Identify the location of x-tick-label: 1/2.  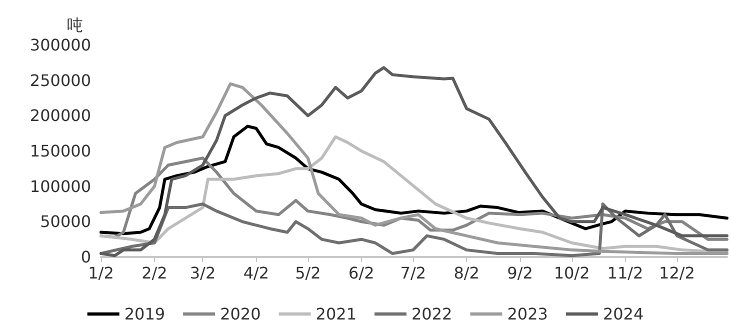
(101, 273).